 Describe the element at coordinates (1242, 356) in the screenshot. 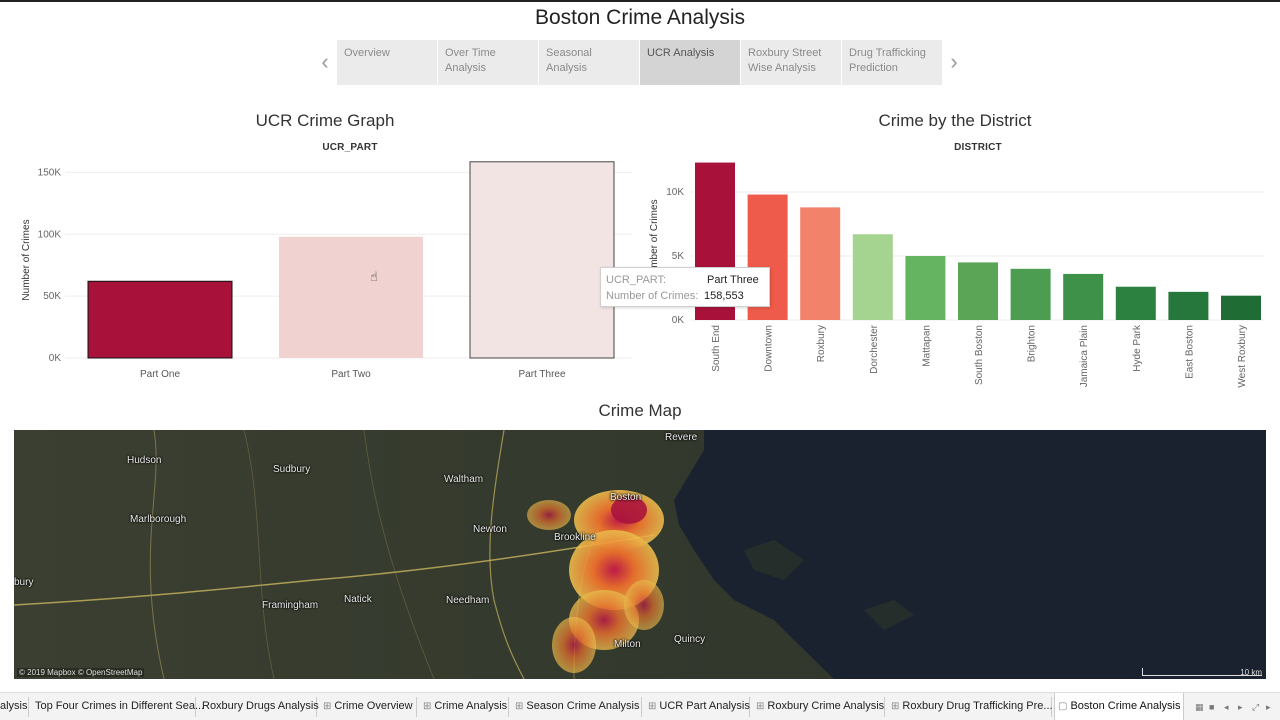

I see `district-x-tick: West Roxbury` at that location.